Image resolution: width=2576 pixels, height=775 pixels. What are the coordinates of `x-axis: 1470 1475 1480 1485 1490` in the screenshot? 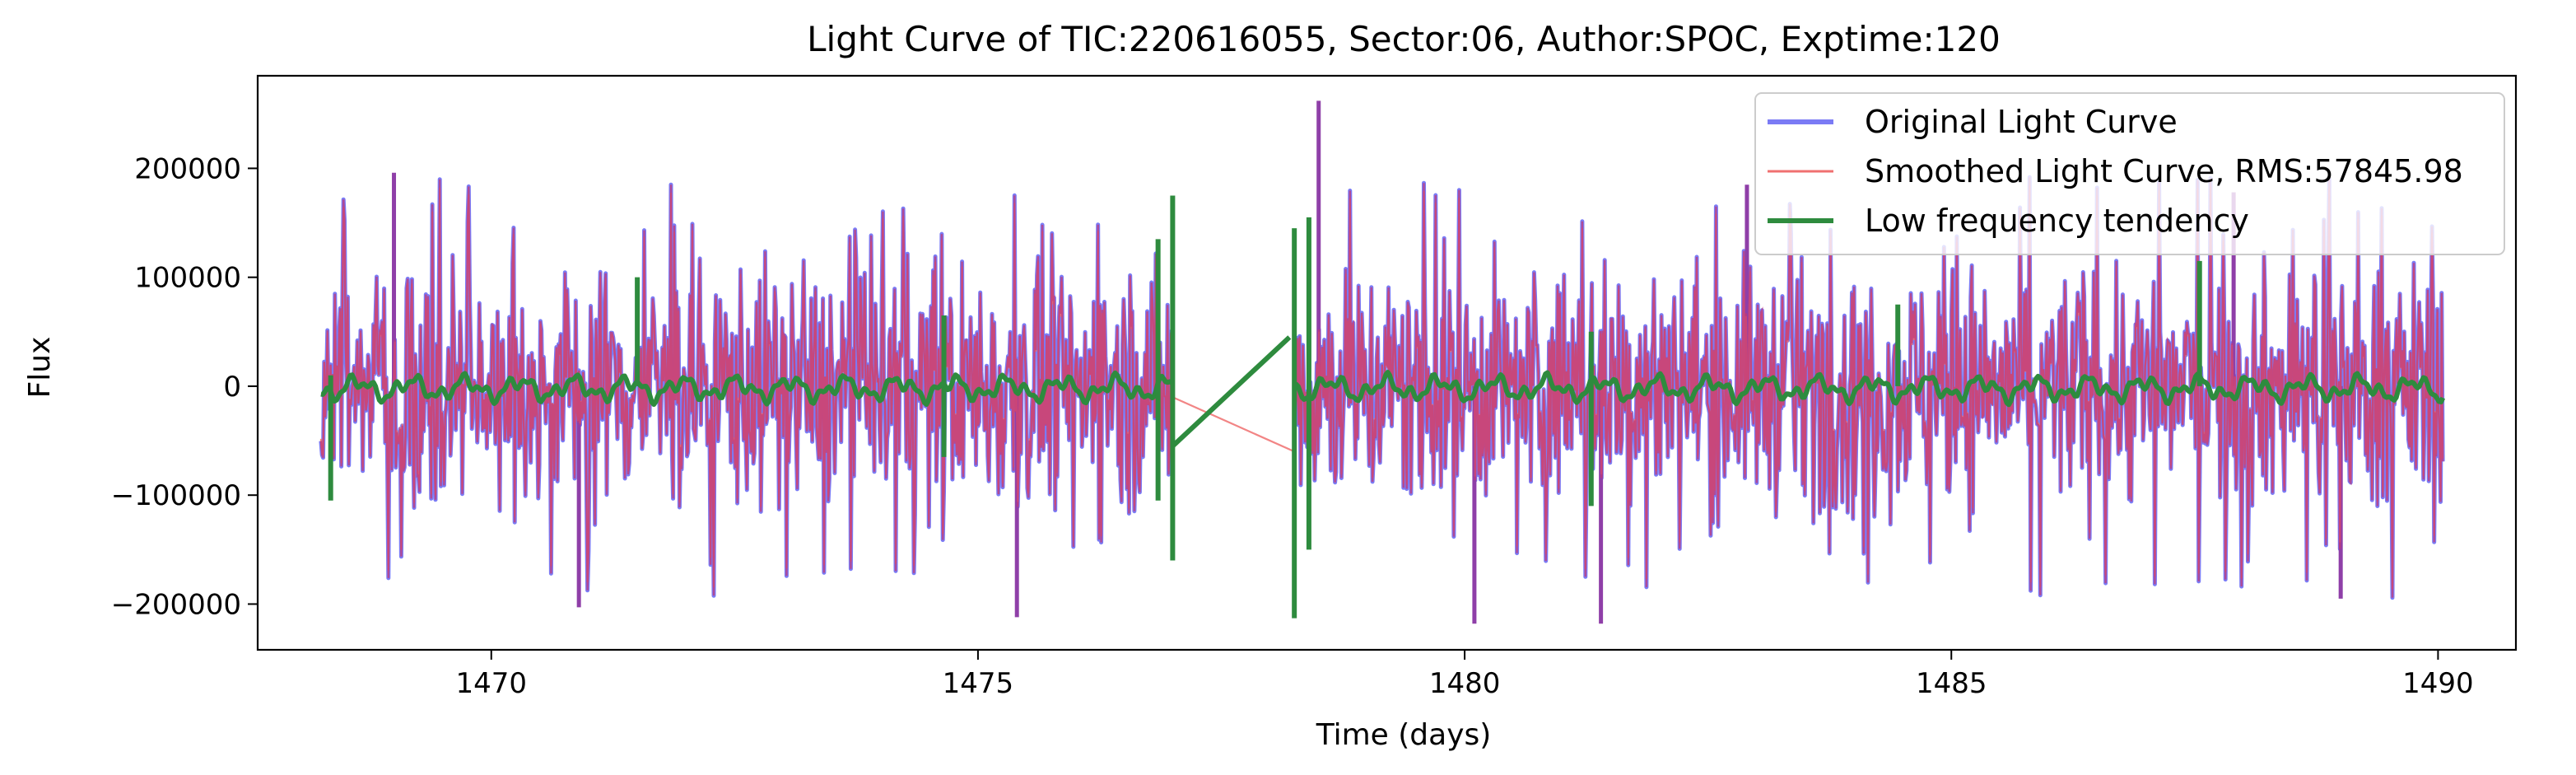 It's located at (1464, 675).